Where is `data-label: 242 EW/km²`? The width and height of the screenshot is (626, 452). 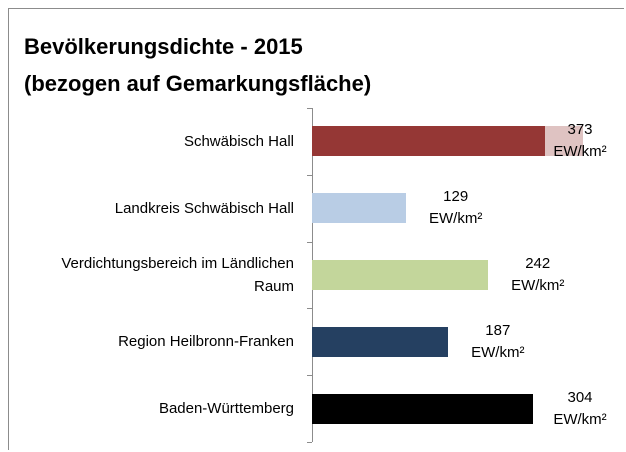 data-label: 242 EW/km² is located at coordinates (537, 275).